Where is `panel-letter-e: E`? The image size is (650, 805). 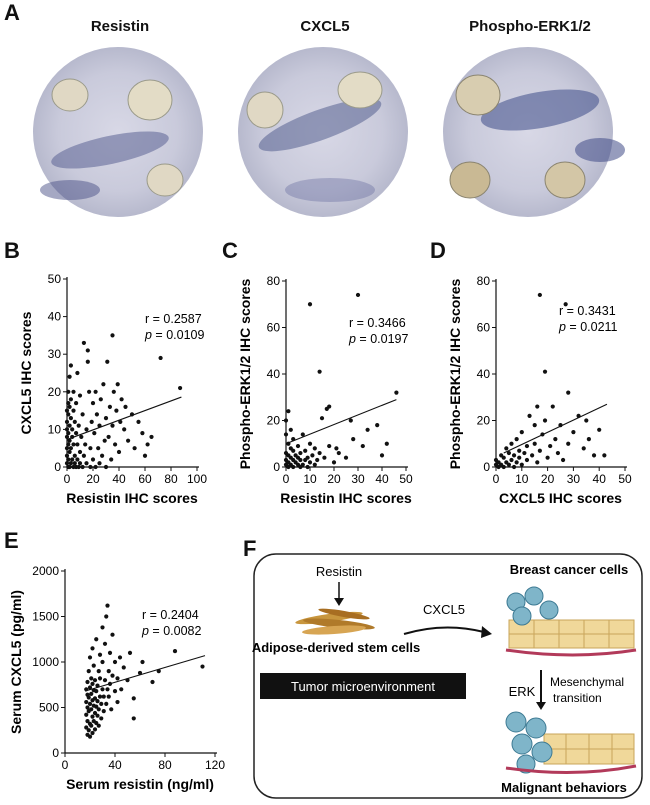
panel-letter-e: E is located at coordinates (11, 540).